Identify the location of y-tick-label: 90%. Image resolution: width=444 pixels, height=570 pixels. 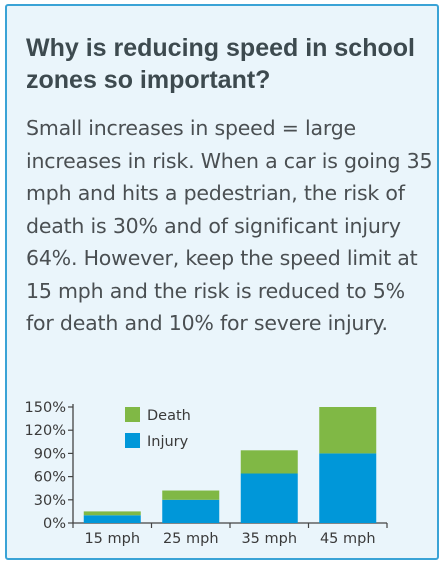
(50, 454).